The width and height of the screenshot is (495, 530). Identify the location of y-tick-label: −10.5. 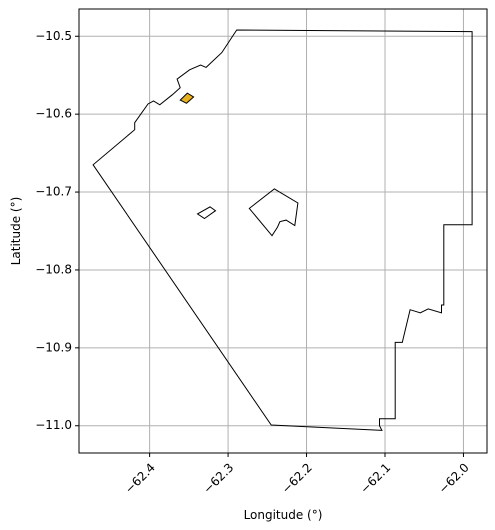
(53, 36).